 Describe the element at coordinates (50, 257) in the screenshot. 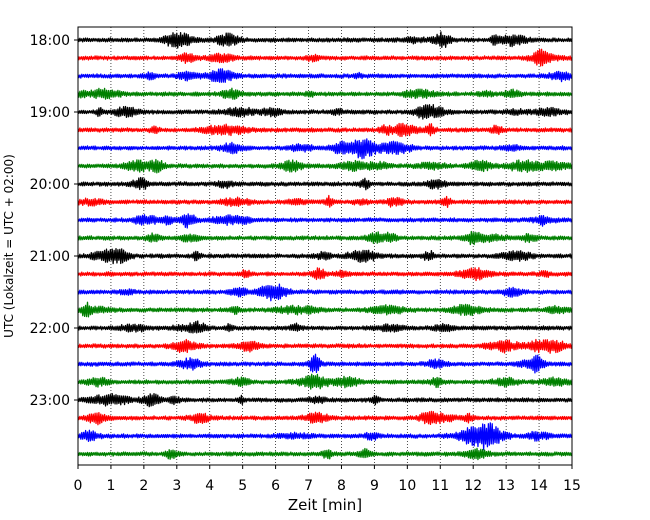

I see `y-tick-label-21:00: 21:00` at that location.